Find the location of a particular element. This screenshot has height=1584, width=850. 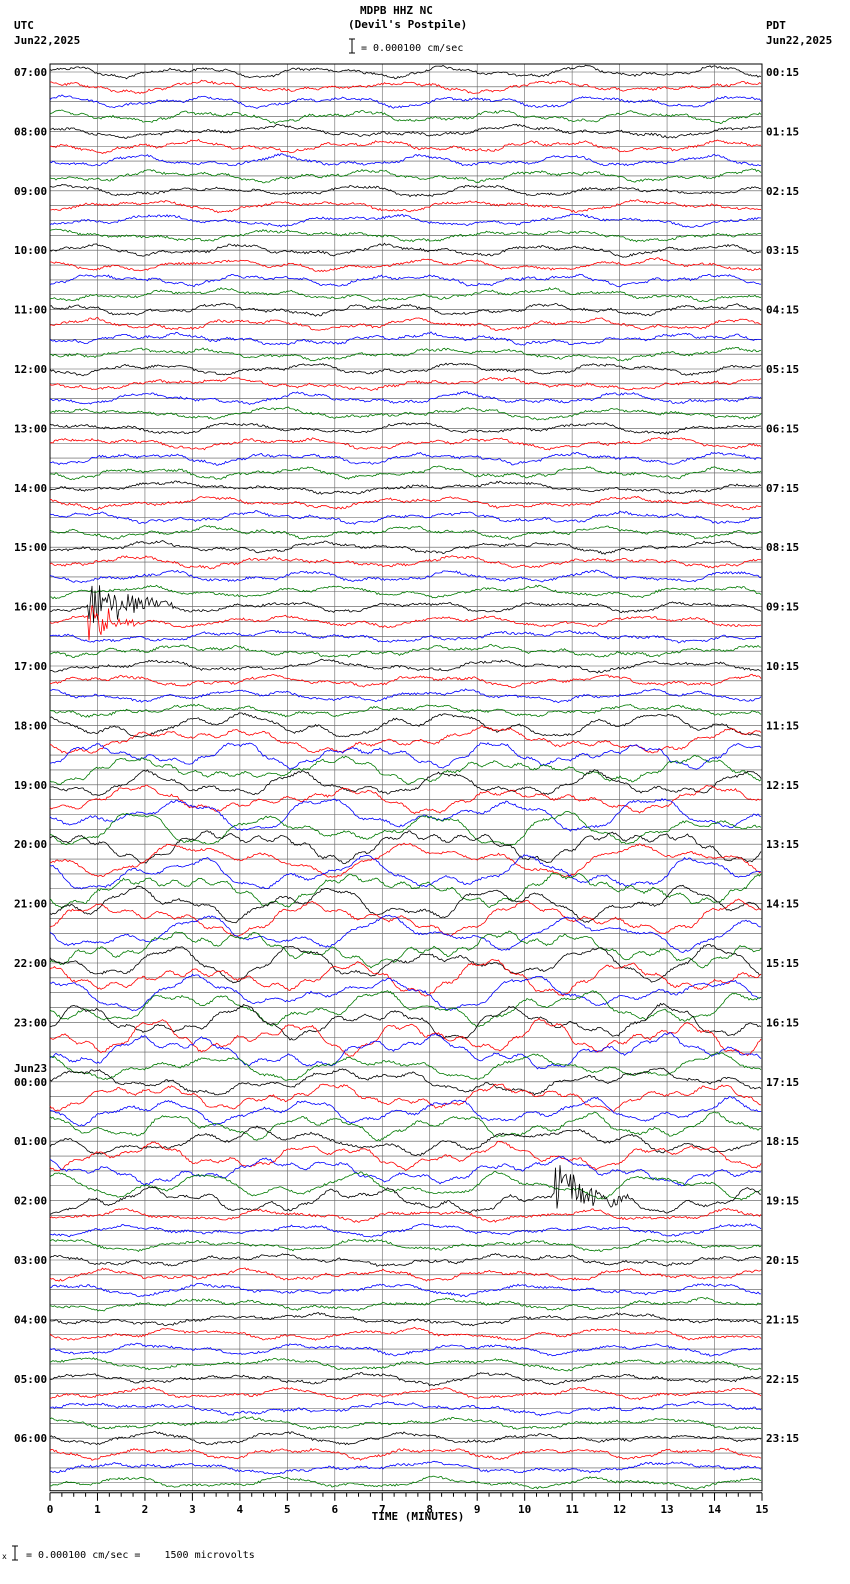

right-hour-label: 06:15 is located at coordinates (782, 428).